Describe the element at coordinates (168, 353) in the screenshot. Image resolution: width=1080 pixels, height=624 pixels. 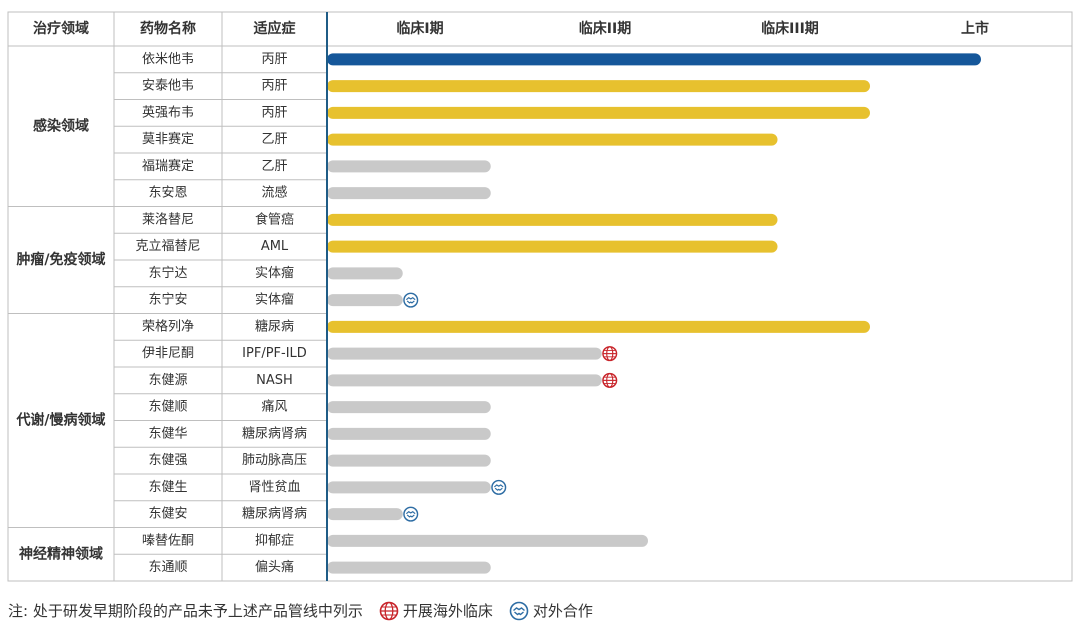
I see `drug-name-label: 伊非尼酮` at that location.